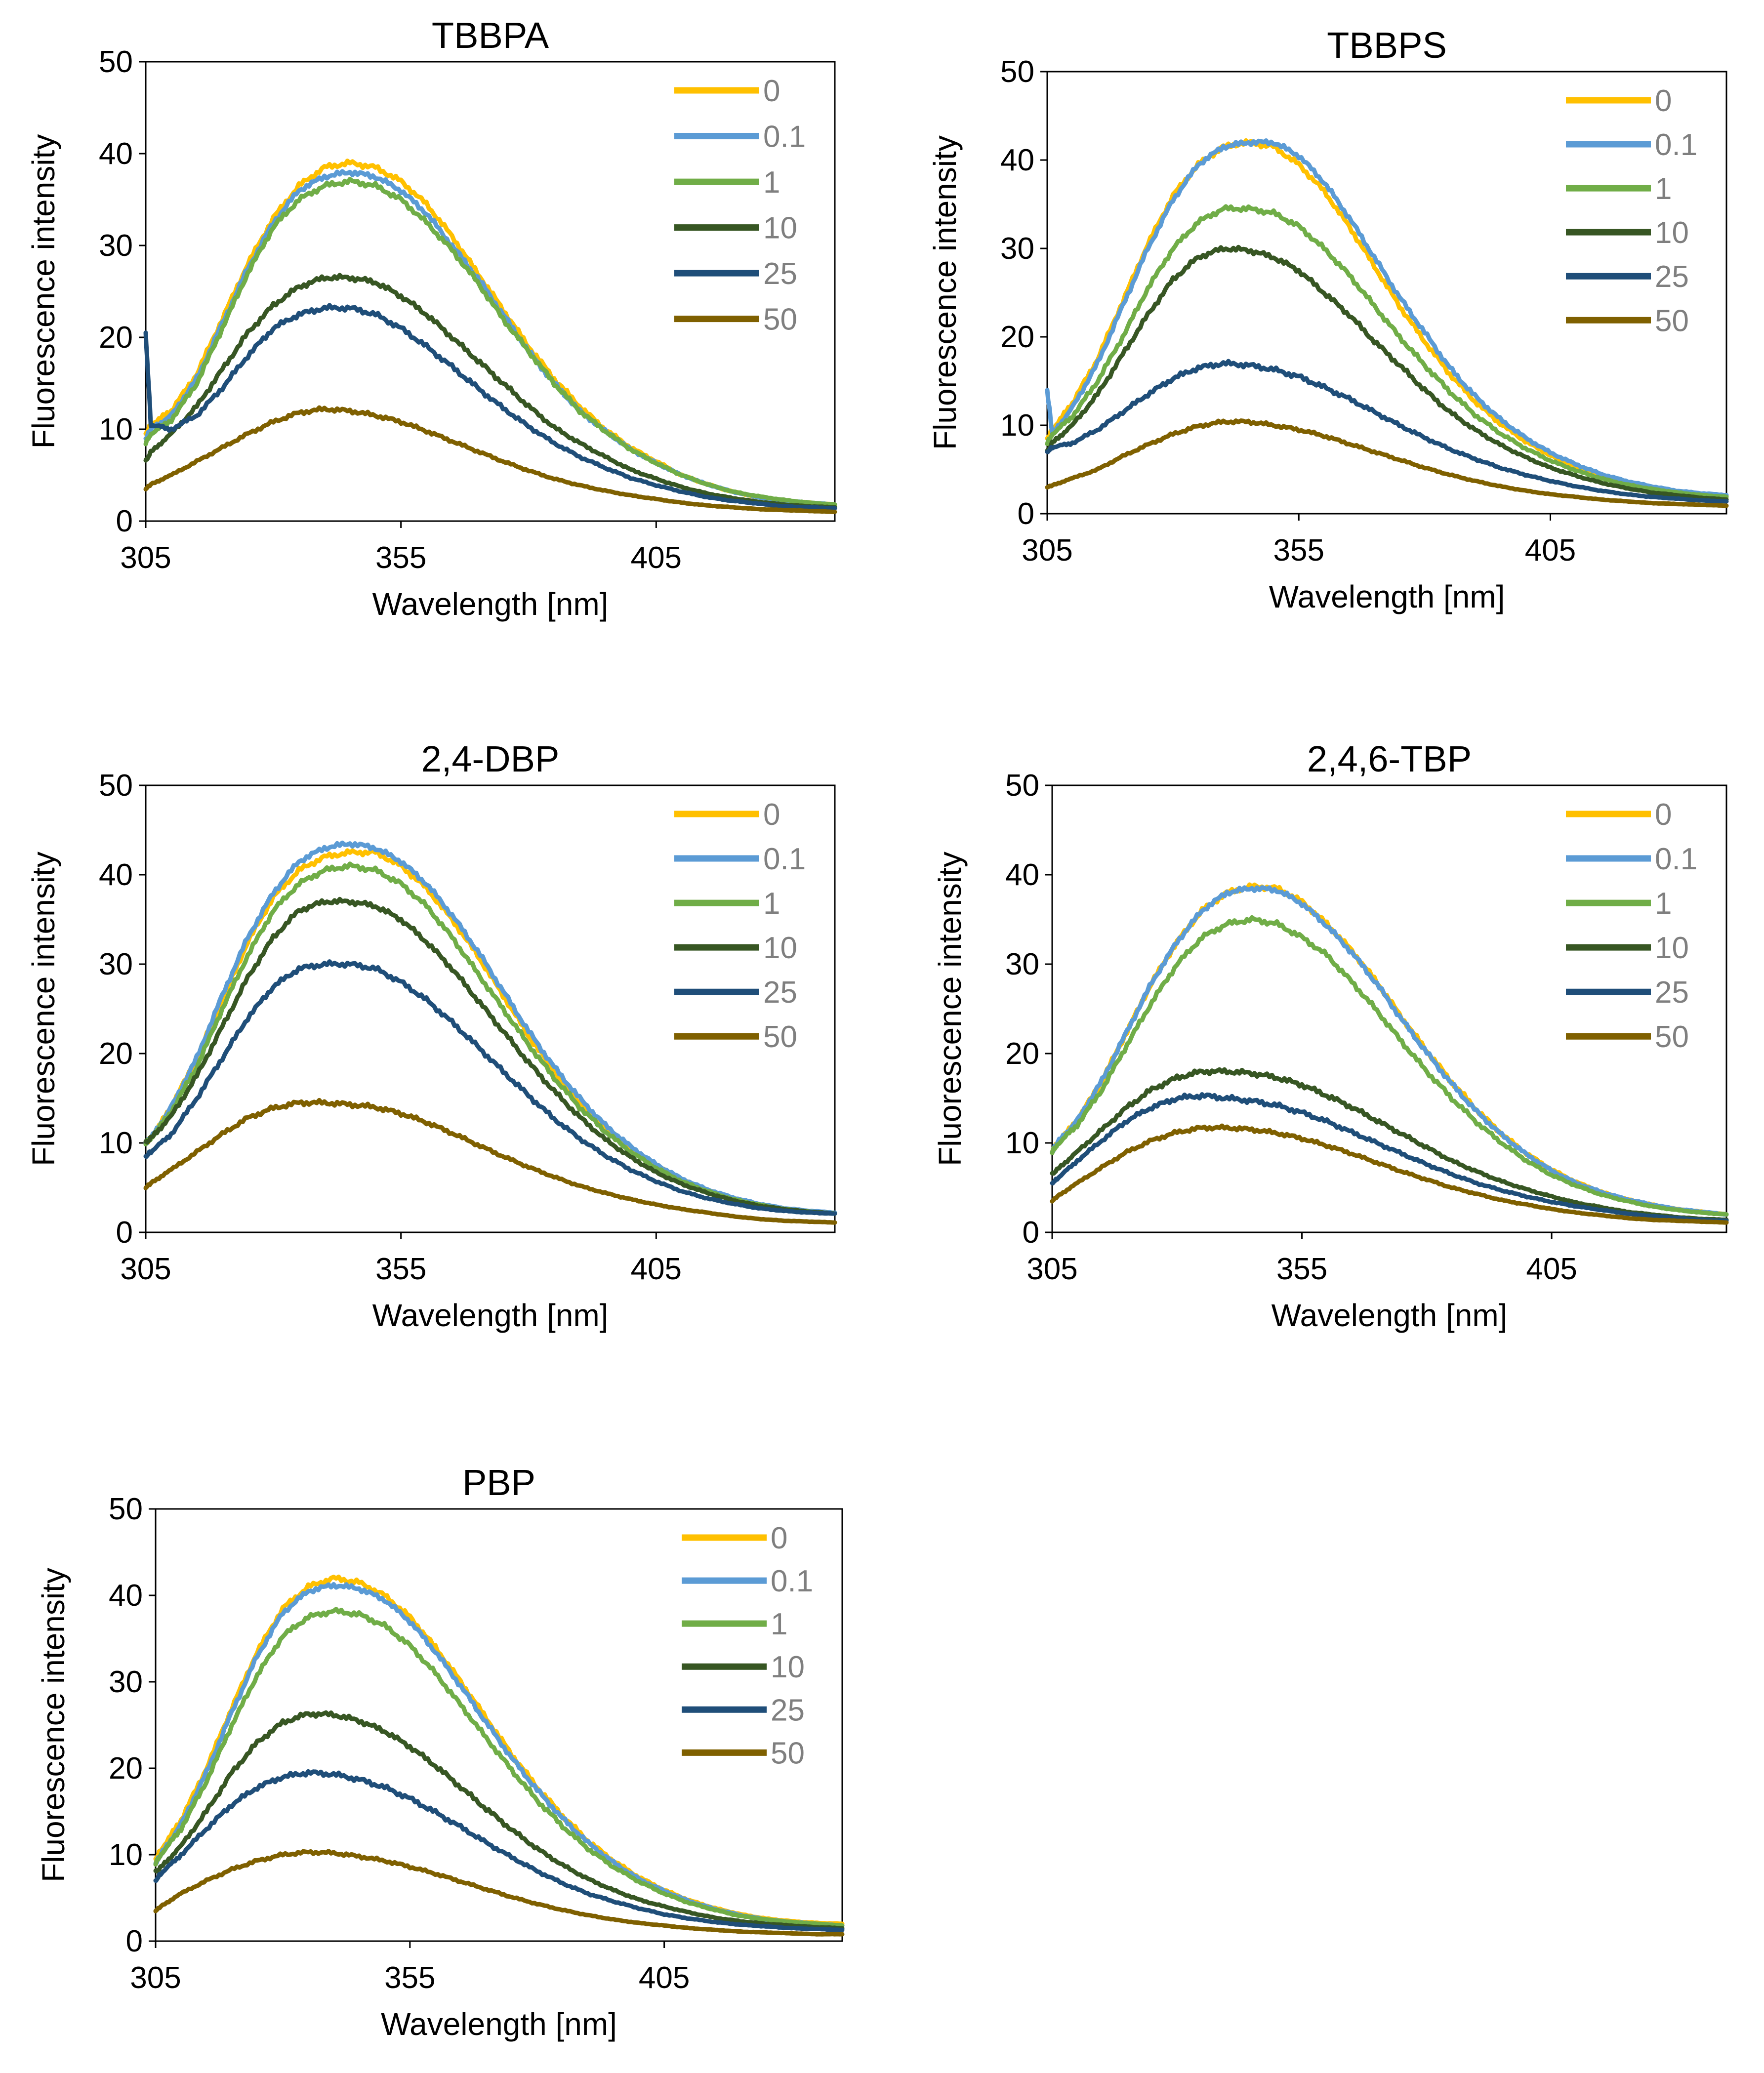 This screenshot has height=2073, width=1764. What do you see at coordinates (1389, 758) in the screenshot?
I see `chart-title: 2,4,6-TBP` at bounding box center [1389, 758].